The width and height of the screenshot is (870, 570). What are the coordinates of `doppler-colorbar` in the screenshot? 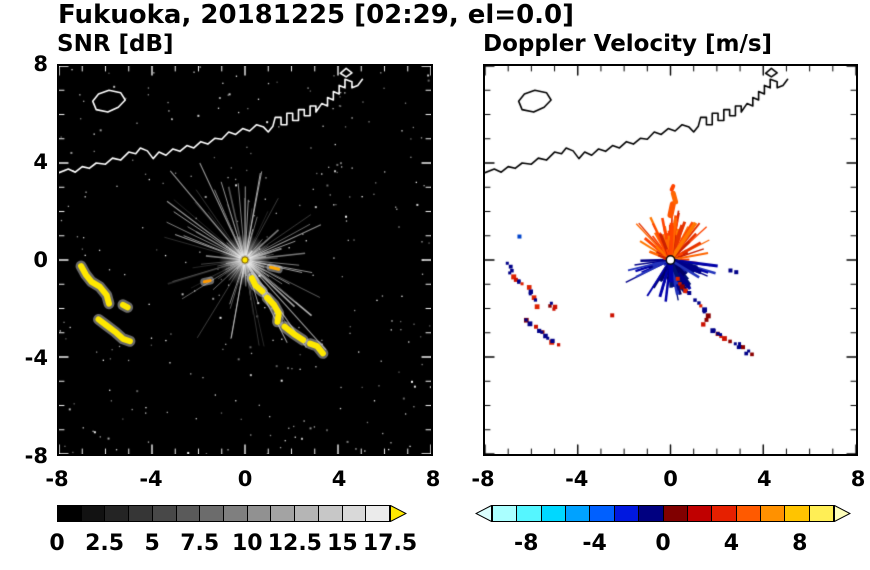 It's located at (663, 513).